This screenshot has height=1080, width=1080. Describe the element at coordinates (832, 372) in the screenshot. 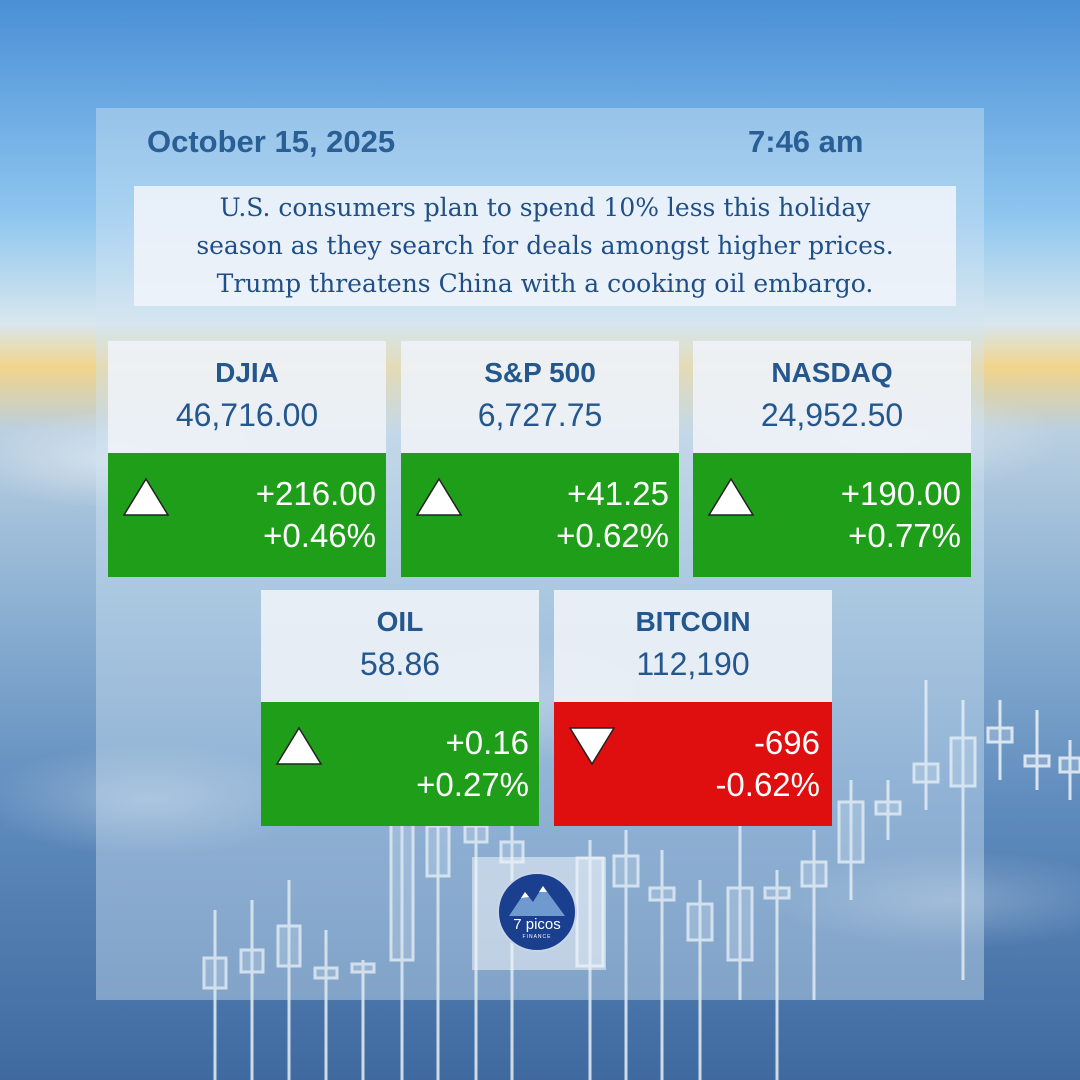

I see `market-name: NASDAQ` at that location.